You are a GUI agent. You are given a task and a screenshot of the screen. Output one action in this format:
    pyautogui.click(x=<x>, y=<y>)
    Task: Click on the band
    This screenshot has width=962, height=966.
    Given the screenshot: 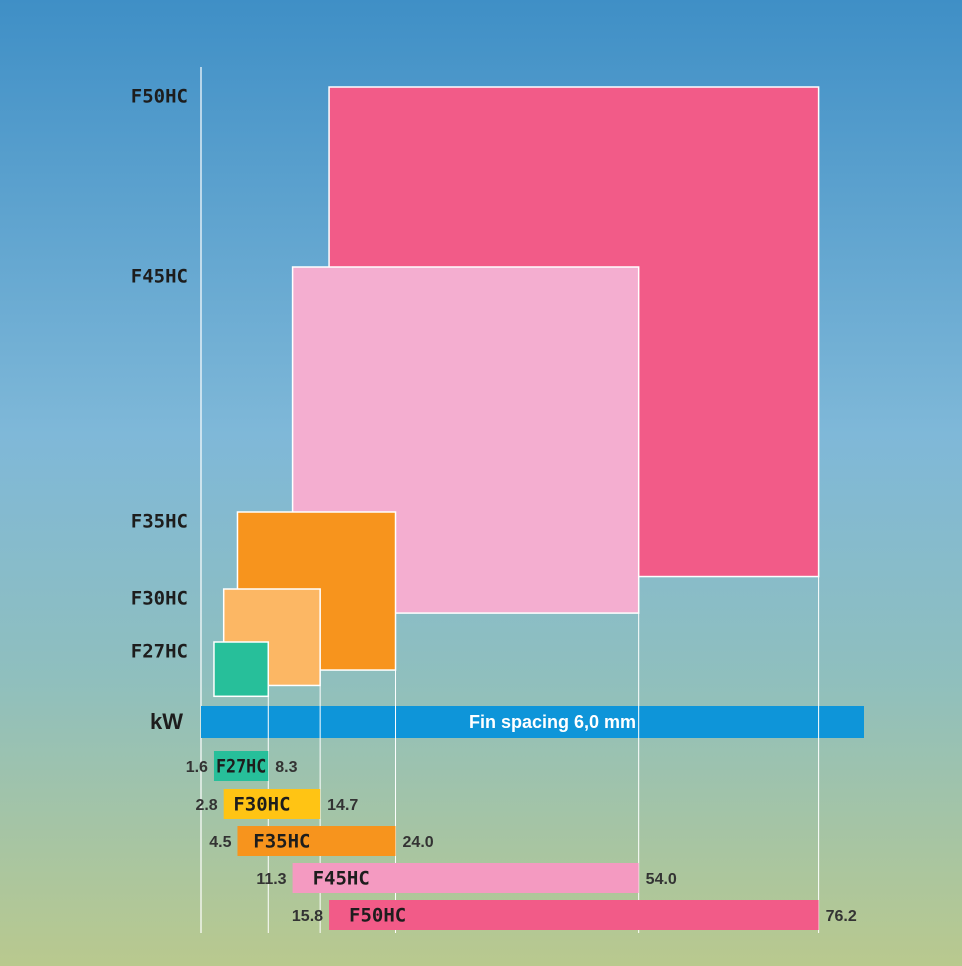 What is the action you would take?
    pyautogui.click(x=532, y=722)
    